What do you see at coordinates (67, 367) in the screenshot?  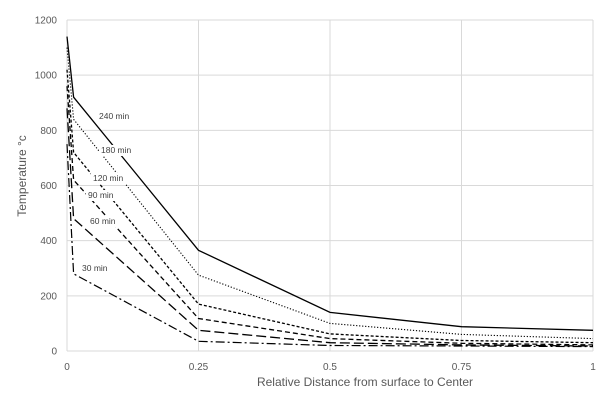 I see `x-tick-label: 0` at bounding box center [67, 367].